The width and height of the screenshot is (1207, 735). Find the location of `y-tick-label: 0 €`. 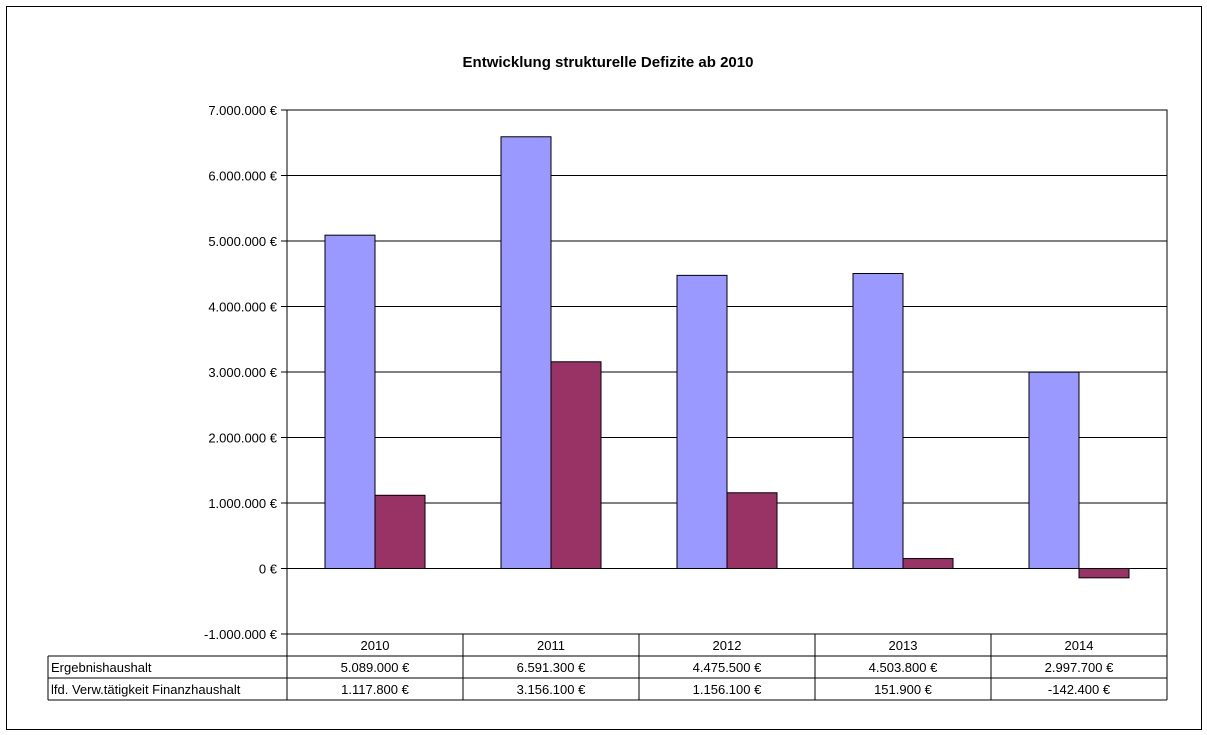

y-tick-label: 0 € is located at coordinates (268, 569).